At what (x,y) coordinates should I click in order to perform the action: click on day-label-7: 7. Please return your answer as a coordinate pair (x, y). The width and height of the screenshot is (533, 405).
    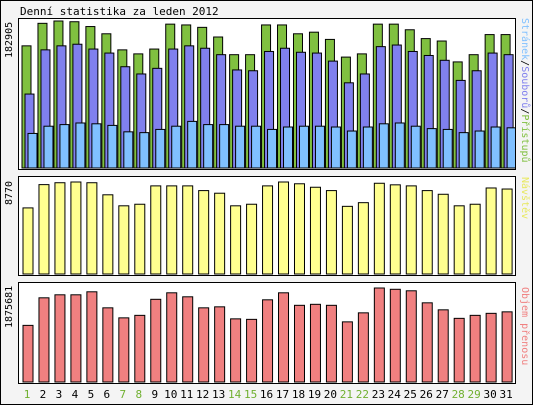
    Looking at the image, I should click on (123, 394).